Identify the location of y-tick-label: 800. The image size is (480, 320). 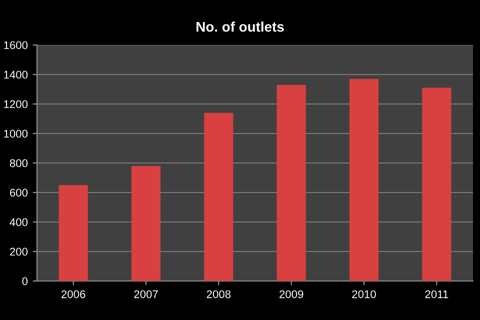
(19, 163).